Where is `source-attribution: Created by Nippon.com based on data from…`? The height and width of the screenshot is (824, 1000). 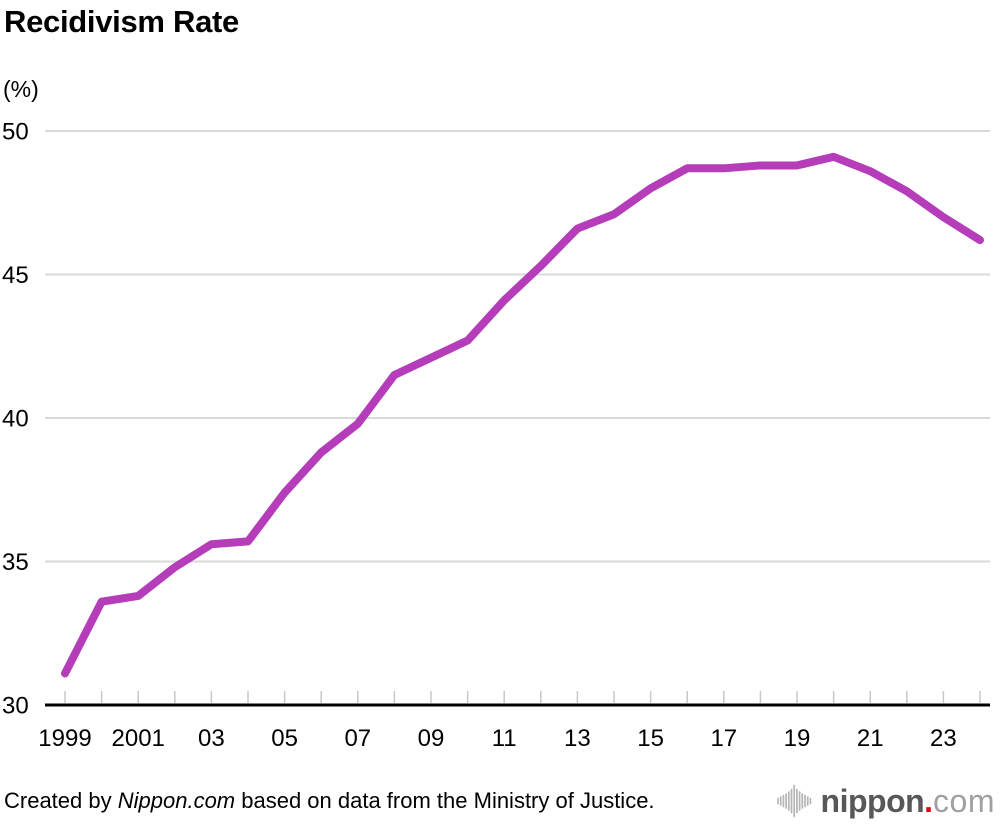
source-attribution: Created by Nippon.com based on data from… is located at coordinates (329, 801).